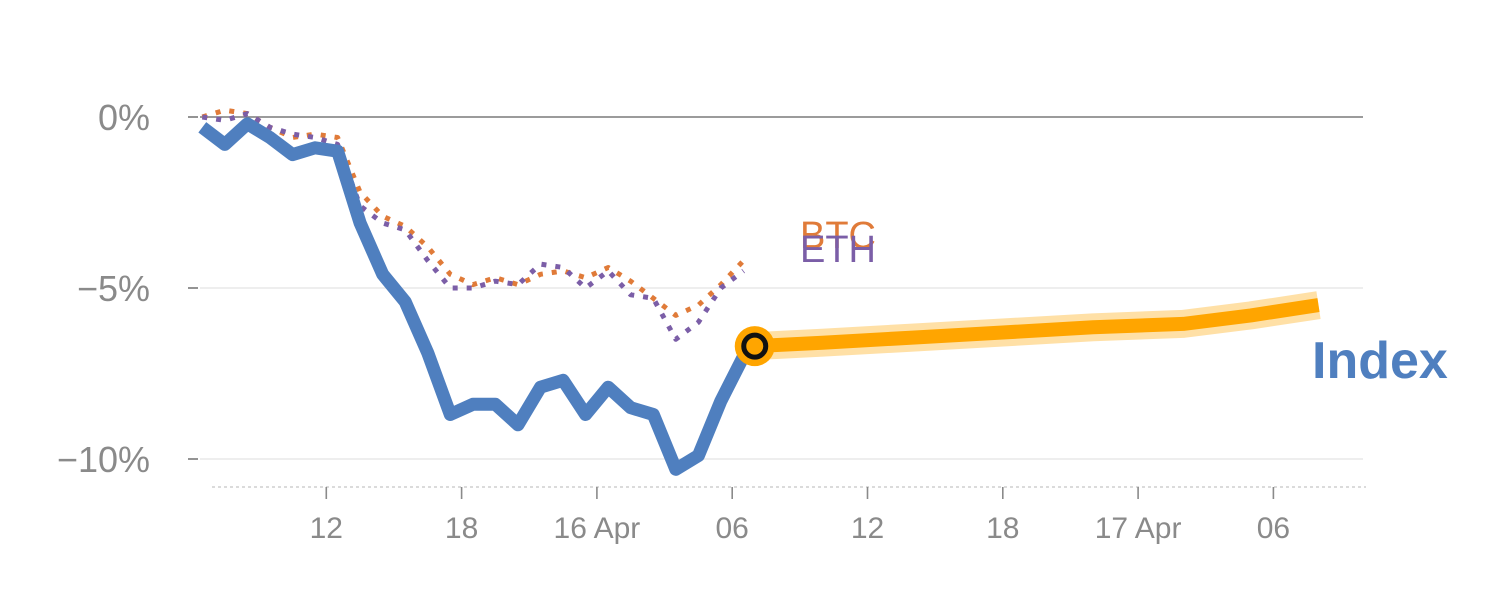  What do you see at coordinates (124, 117) in the screenshot?
I see `y-tick-label: 0%` at bounding box center [124, 117].